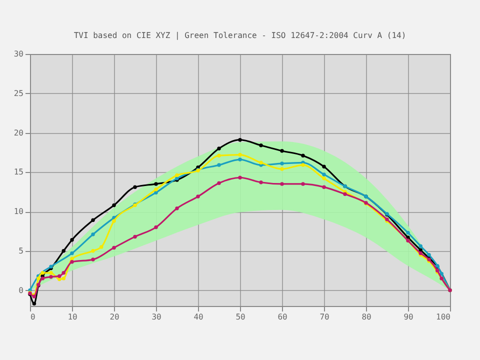 The image size is (480, 360). I want to click on x-tick-label: 80, so click(367, 317).